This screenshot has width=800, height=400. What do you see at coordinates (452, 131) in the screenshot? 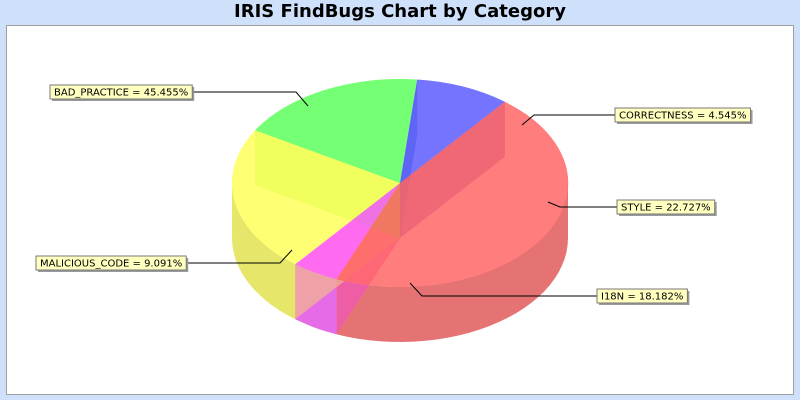
I see `pie-slice-malicious-code` at bounding box center [452, 131].